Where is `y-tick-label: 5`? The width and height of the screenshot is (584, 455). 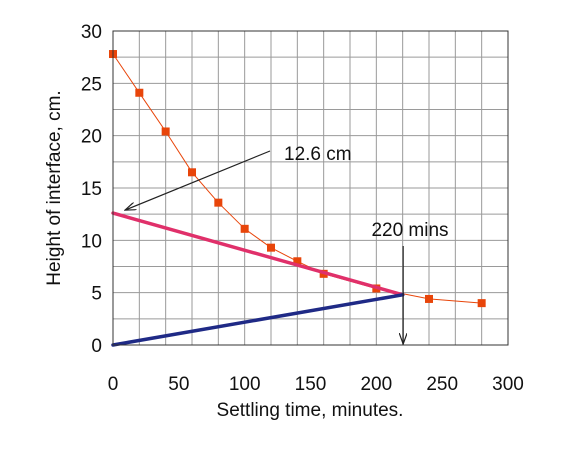
y-tick-label: 5 is located at coordinates (96, 294).